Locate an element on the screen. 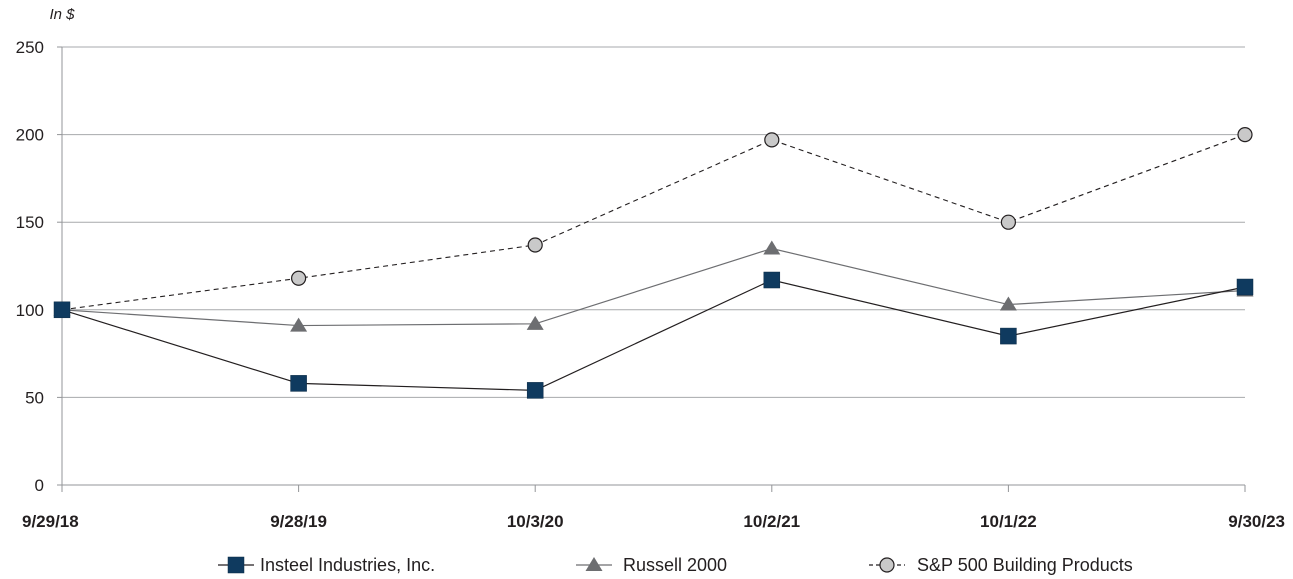 The image size is (1293, 579). y-tick-label: 200 is located at coordinates (30, 135).